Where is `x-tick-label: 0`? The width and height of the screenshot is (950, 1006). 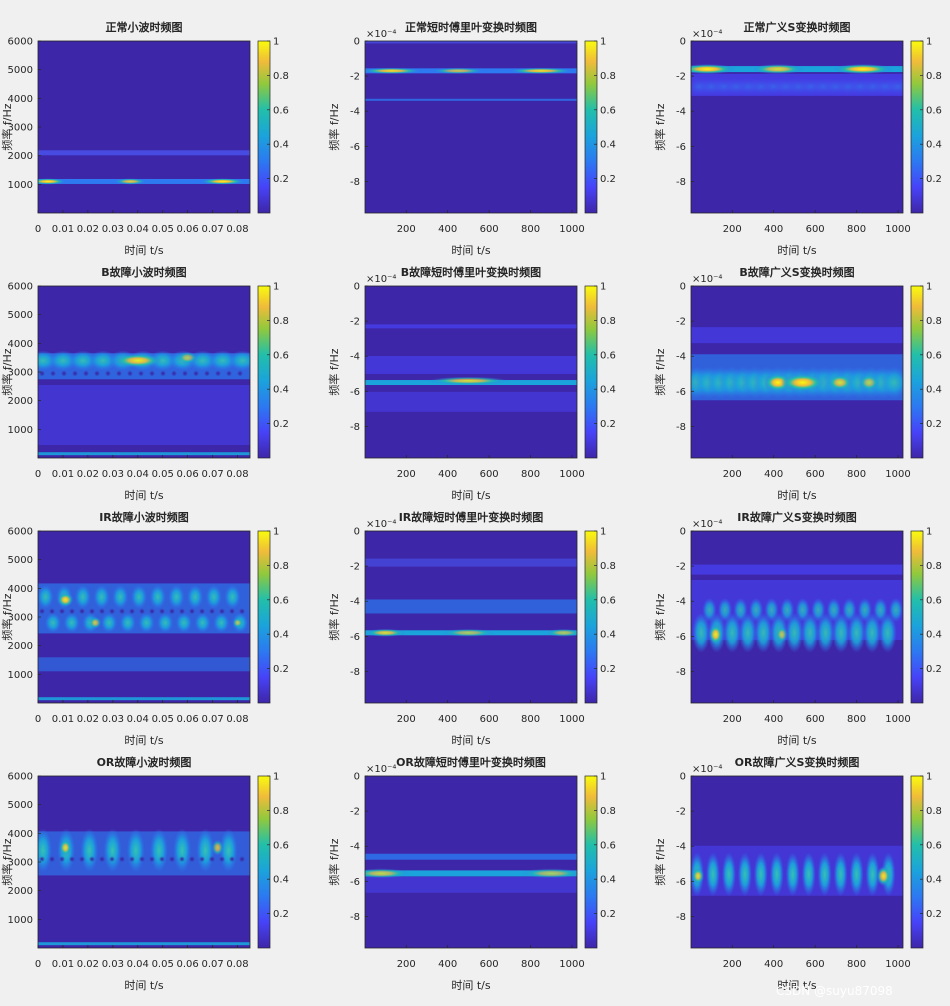
x-tick-label: 0 is located at coordinates (38, 229).